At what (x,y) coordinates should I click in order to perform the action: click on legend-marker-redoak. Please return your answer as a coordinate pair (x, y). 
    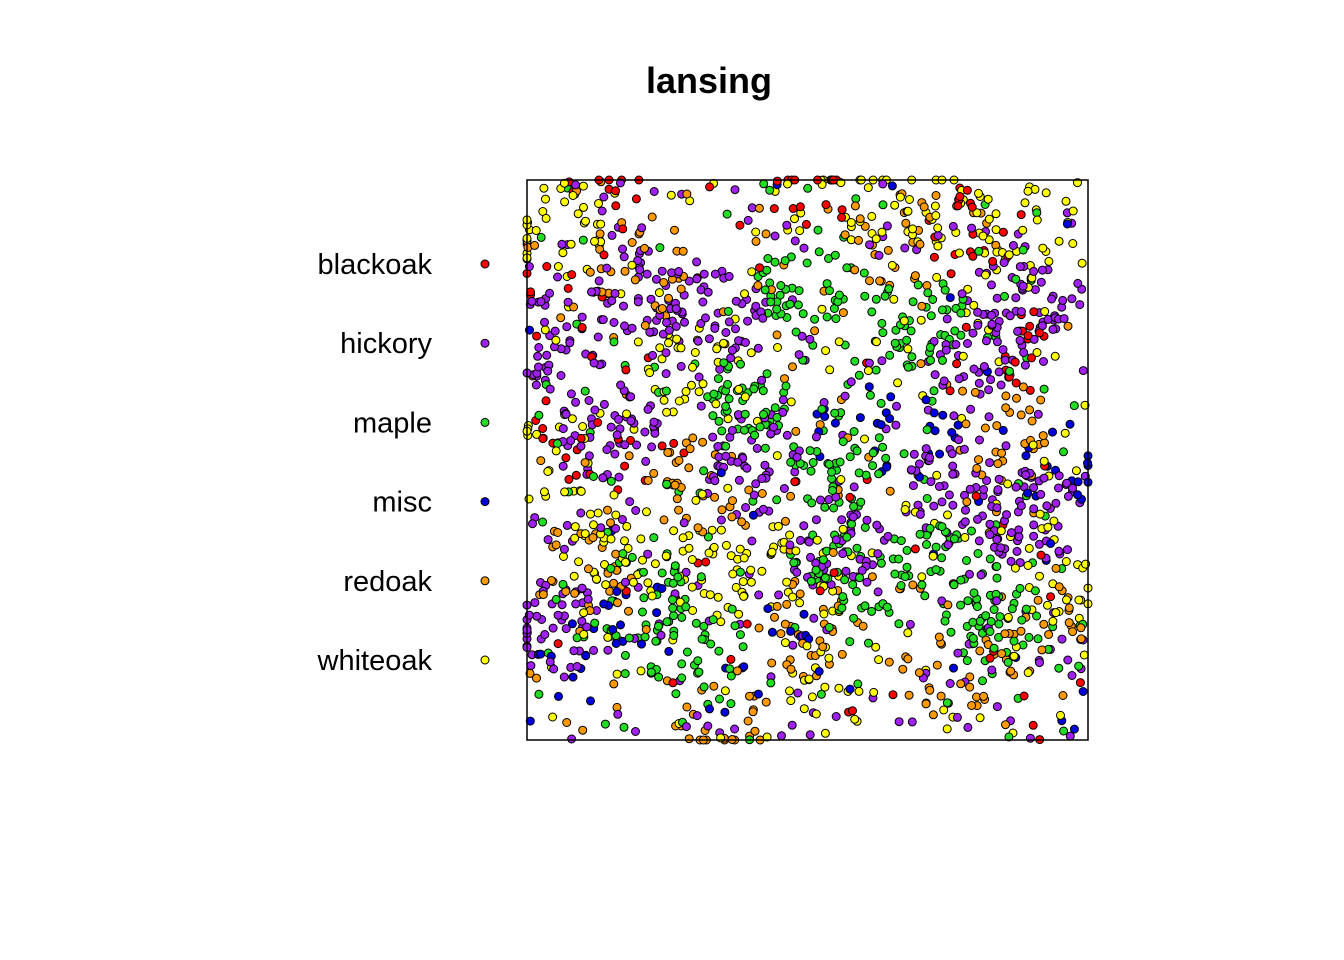
    Looking at the image, I should click on (485, 581).